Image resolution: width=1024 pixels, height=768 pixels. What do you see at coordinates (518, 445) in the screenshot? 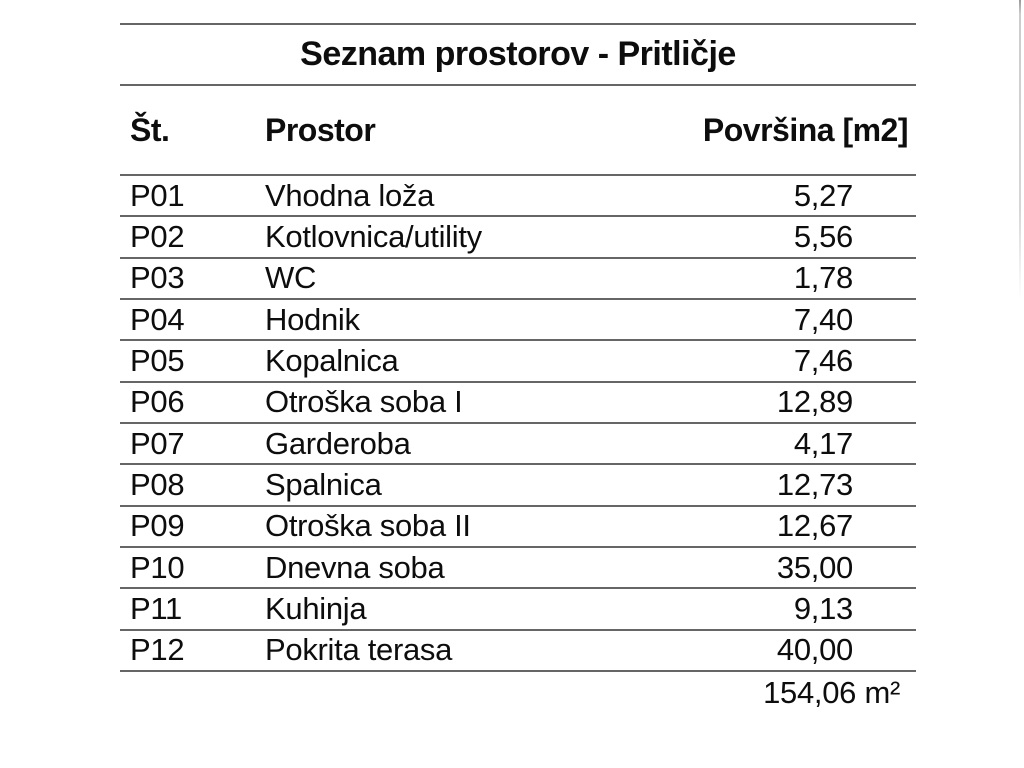
I see `table-row: P07 Garderoba 4,17` at bounding box center [518, 445].